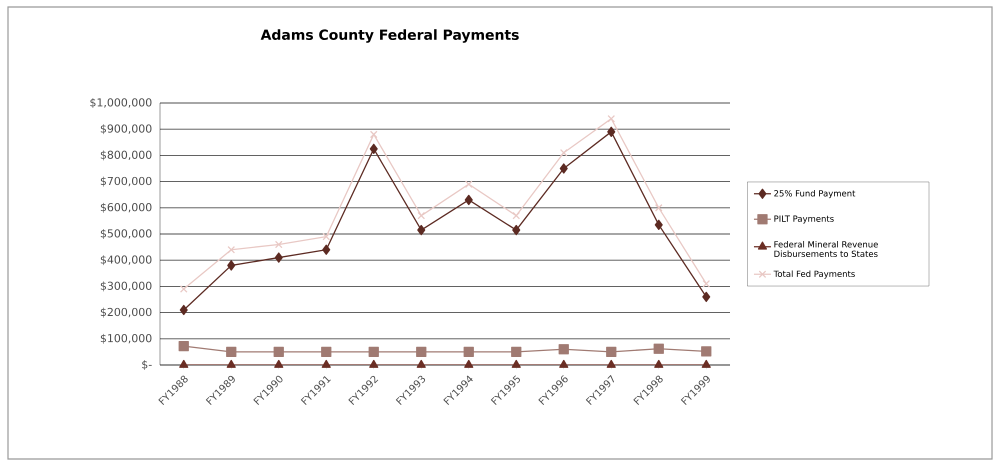  What do you see at coordinates (126, 260) in the screenshot?
I see `y-tick-label: $400,000` at bounding box center [126, 260].